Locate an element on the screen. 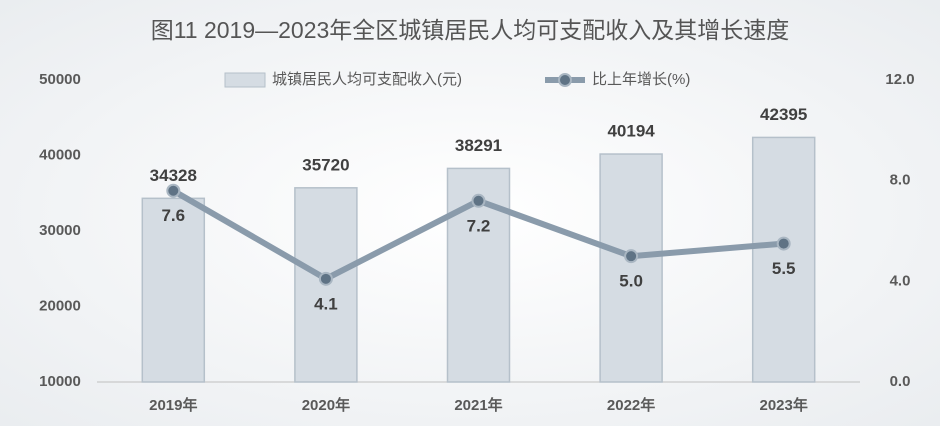 This screenshot has height=426, width=940. chart-title: 图11 2019—2023年全区城镇居民人均可支配收入及其增长速度 is located at coordinates (470, 30).